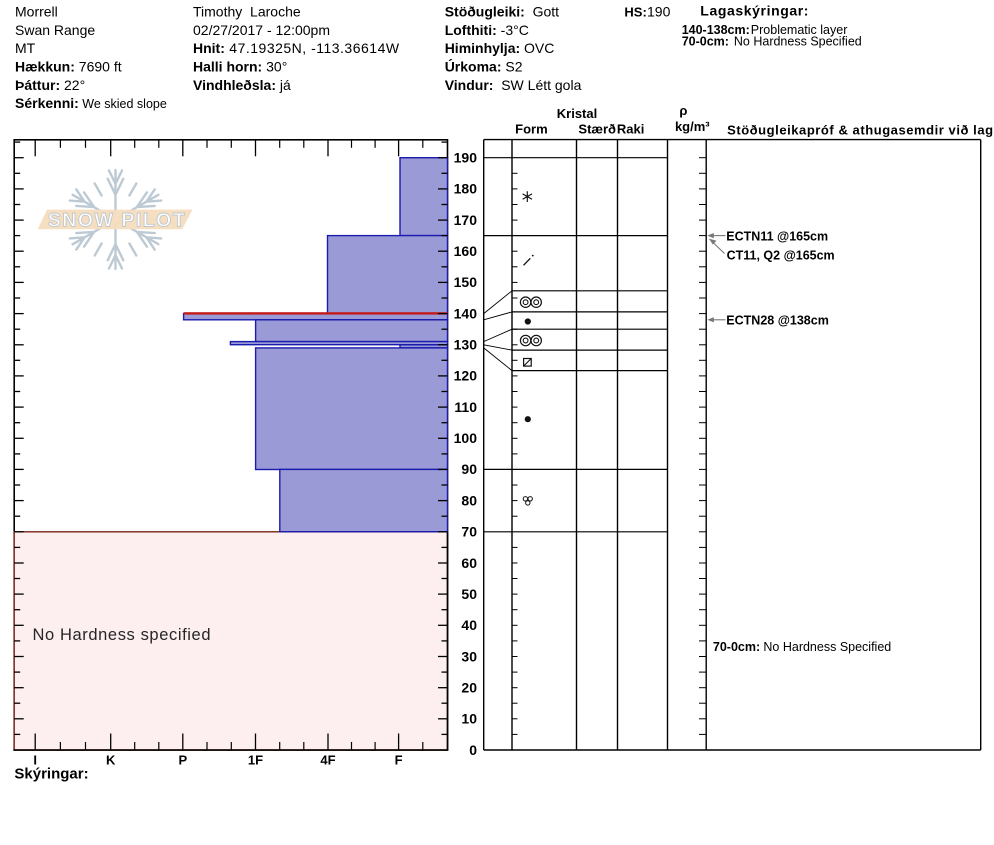 This screenshot has width=994, height=845. Describe the element at coordinates (777, 320) in the screenshot. I see `svg-text: ECTN28 @138cm` at that location.